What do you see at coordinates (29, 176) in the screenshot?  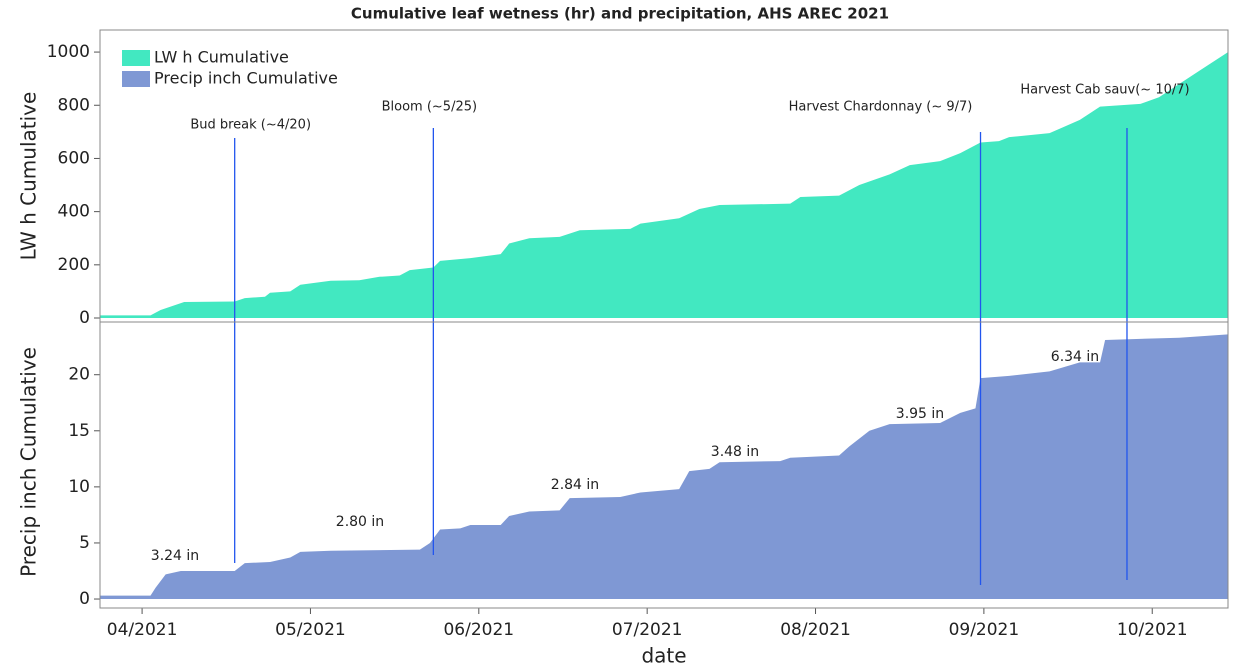 I see `y-axis-label: LW h Cumulative` at bounding box center [29, 176].